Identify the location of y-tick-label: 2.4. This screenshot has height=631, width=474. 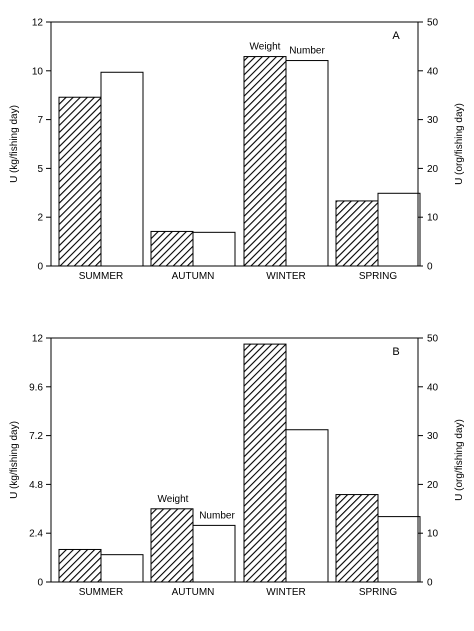
(36, 534).